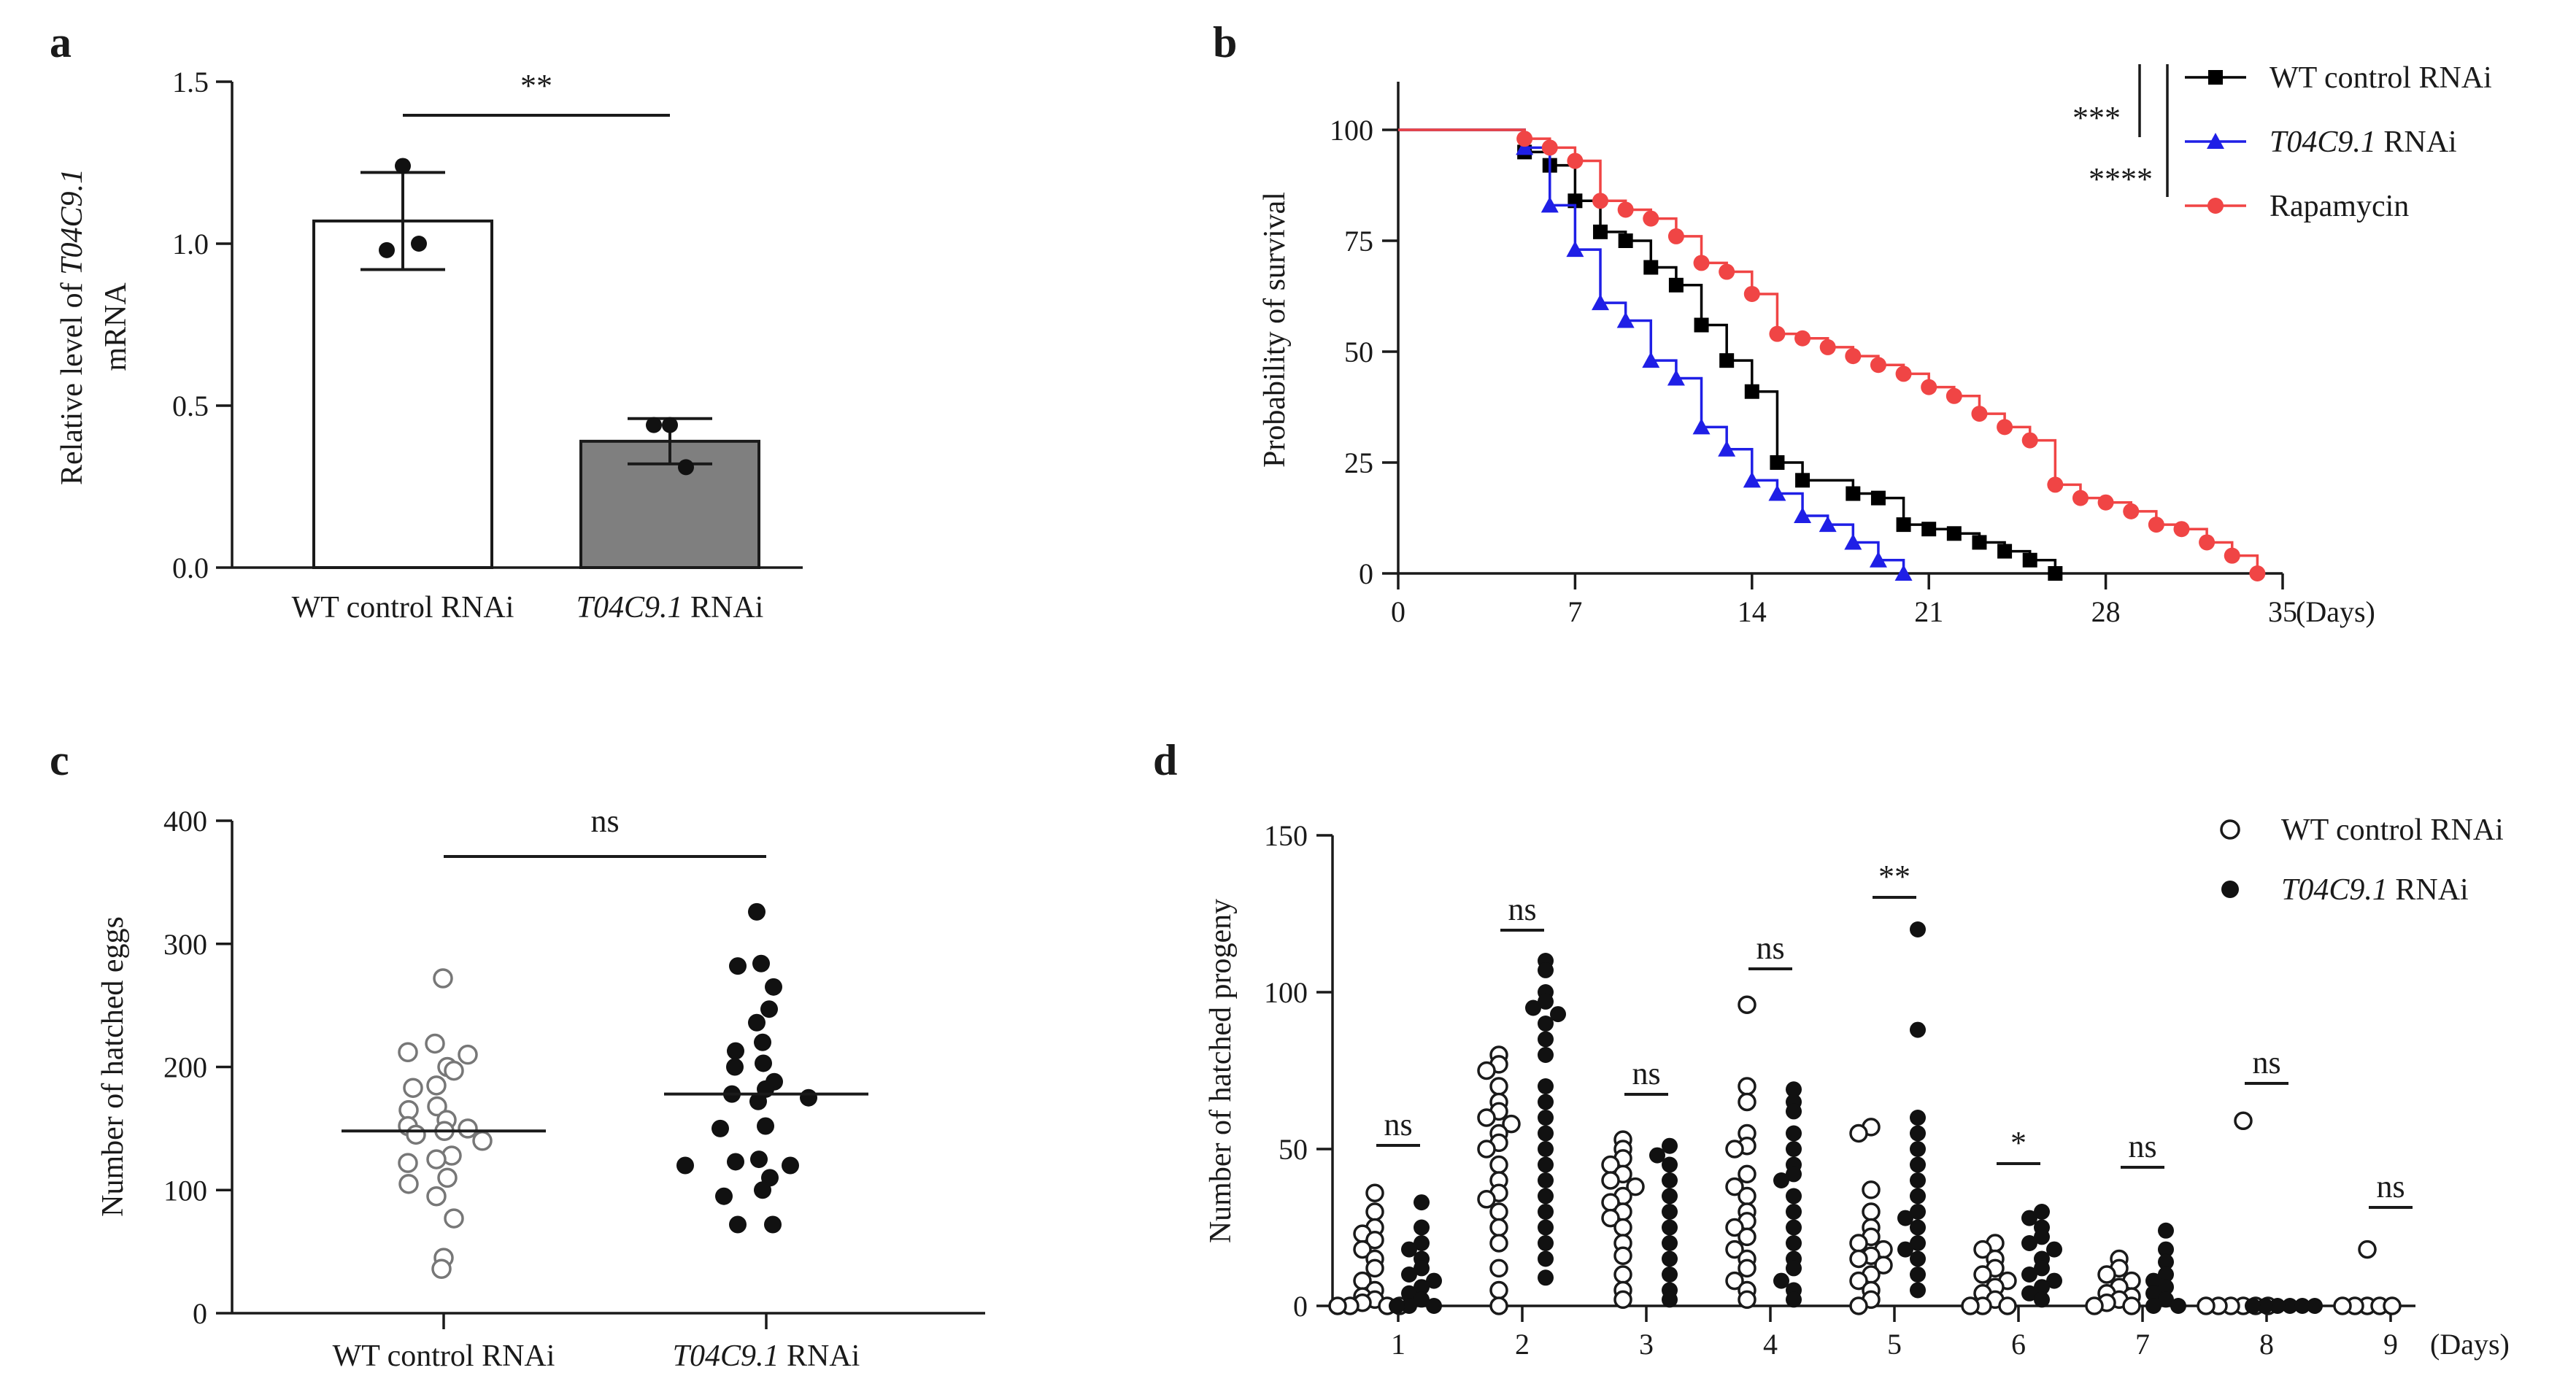 Image resolution: width=2576 pixels, height=1400 pixels. I want to click on y-tick-label: 0.0, so click(190, 568).